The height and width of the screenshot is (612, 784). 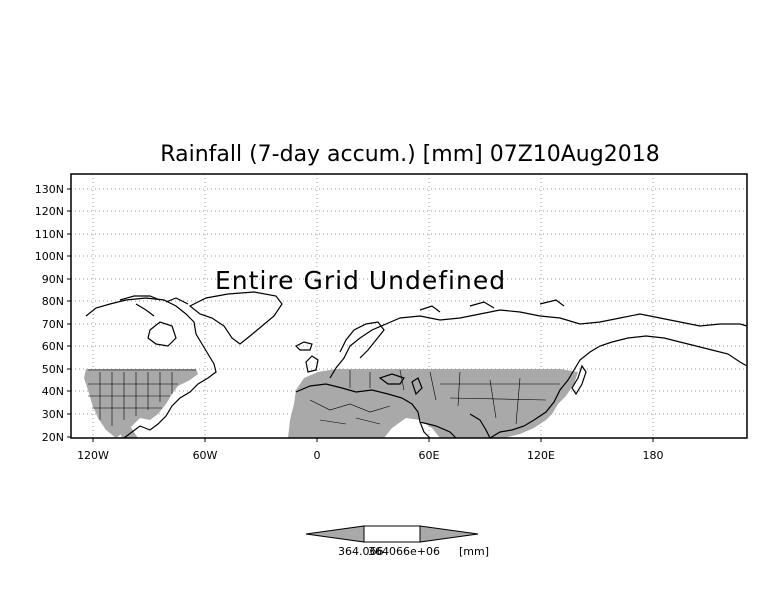 What do you see at coordinates (53, 391) in the screenshot?
I see `lat-label: 40N` at bounding box center [53, 391].